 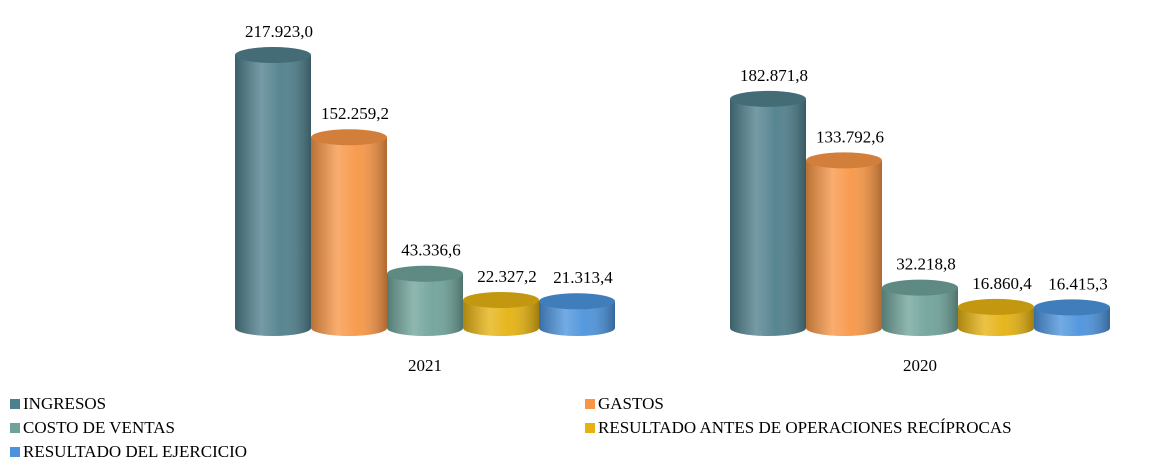 I want to click on legend-label: GASTOS, so click(x=631, y=403).